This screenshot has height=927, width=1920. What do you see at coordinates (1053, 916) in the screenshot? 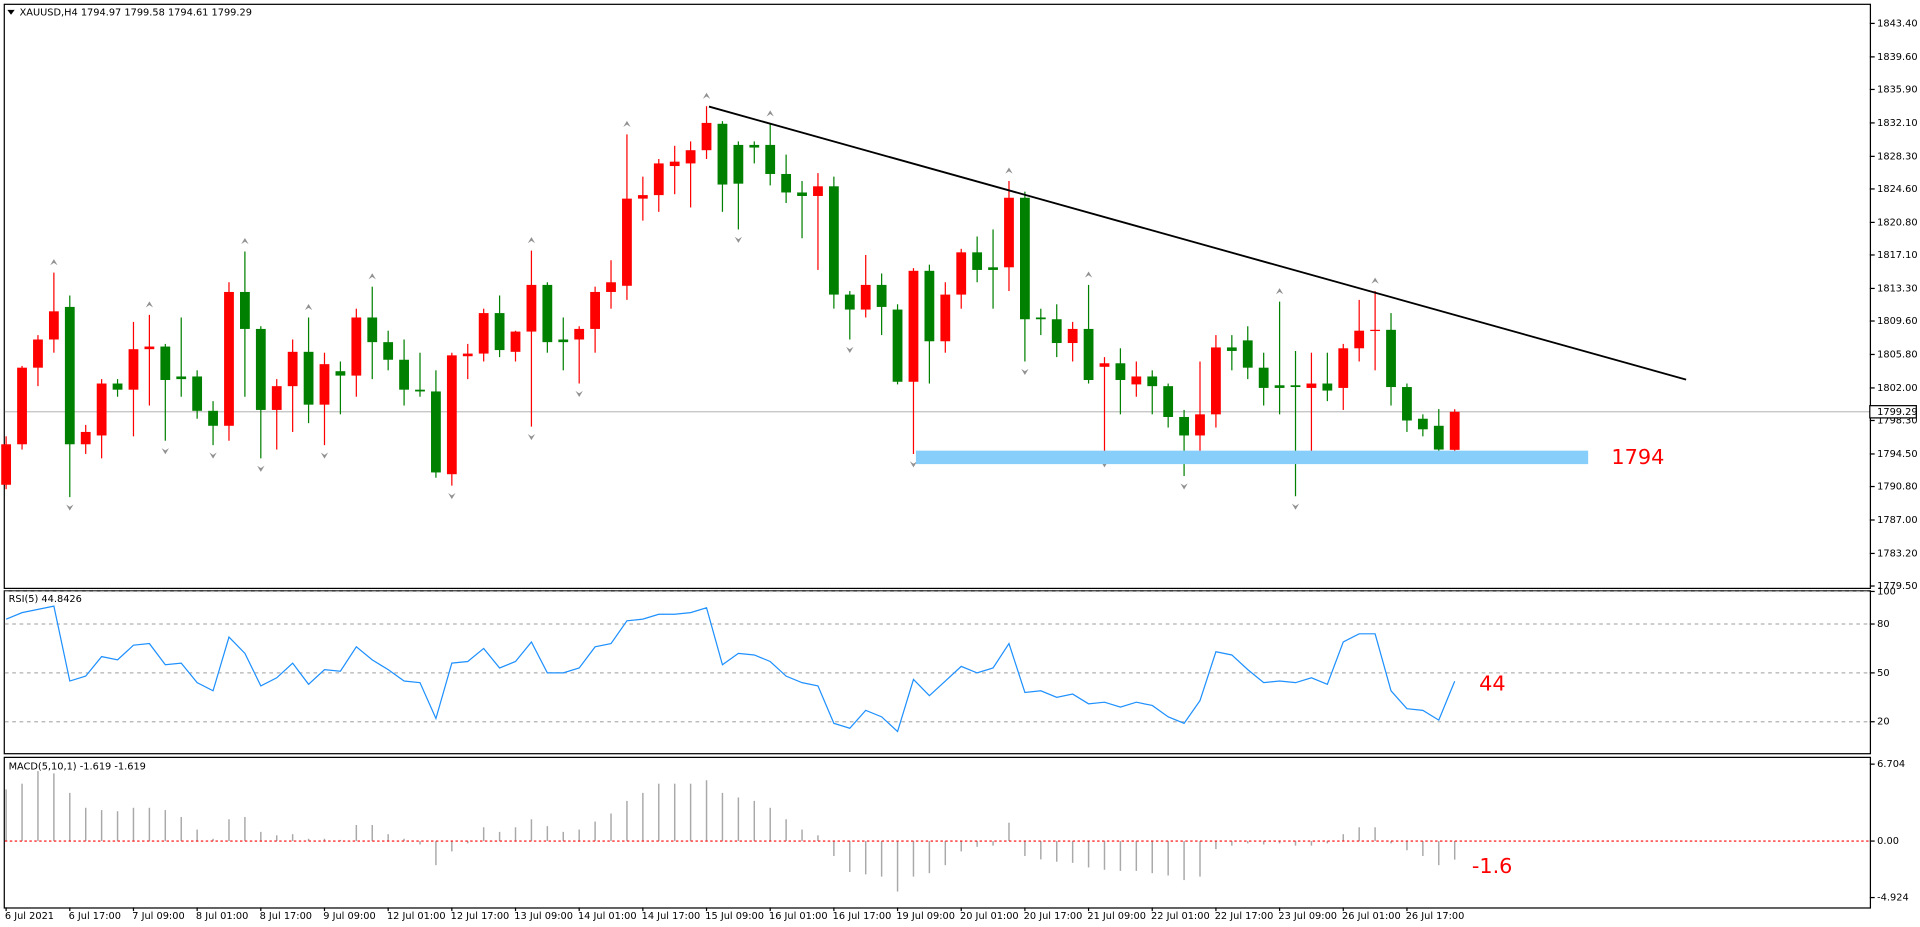
I see `x-tick-label: 20 Jul 17:00` at bounding box center [1053, 916].